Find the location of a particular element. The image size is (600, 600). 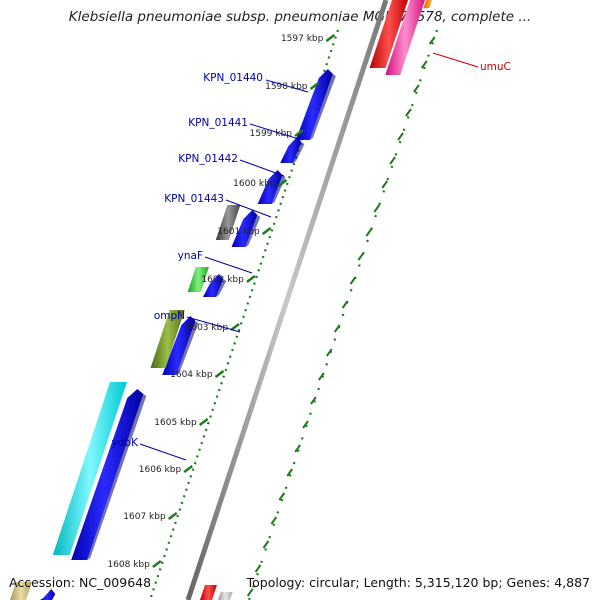

accession-text: Accession: NC_009648 is located at coordinates (80, 582).